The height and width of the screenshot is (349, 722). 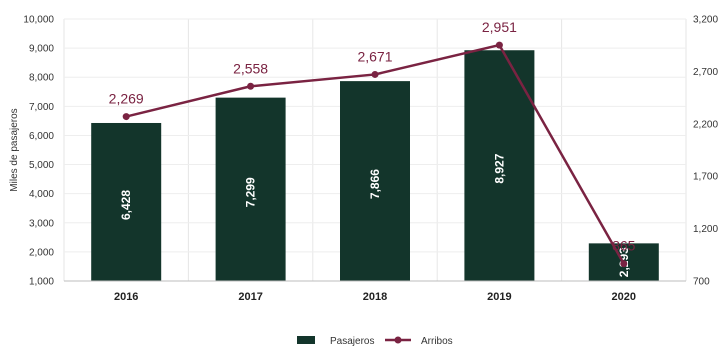 I want to click on left-axis-tick-label: 8,000, so click(x=41, y=78).